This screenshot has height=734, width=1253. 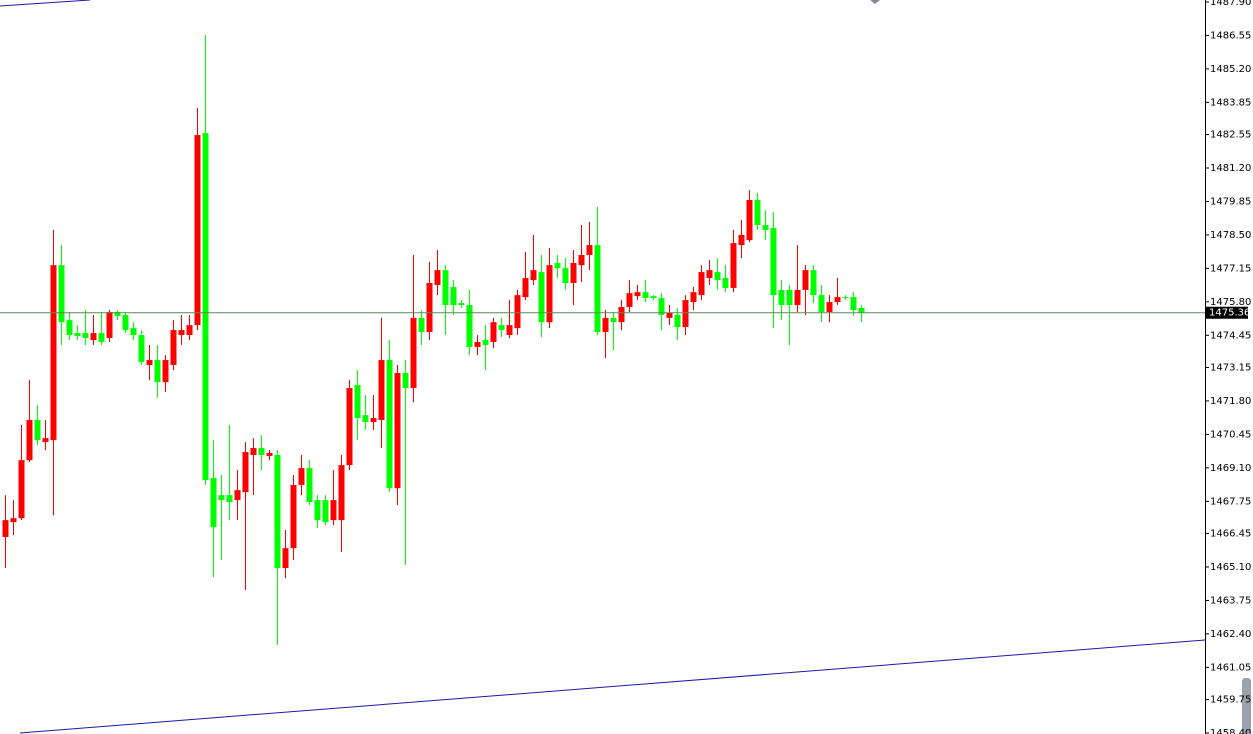 I want to click on y-tick-label: 1474.45, so click(x=1230, y=335).